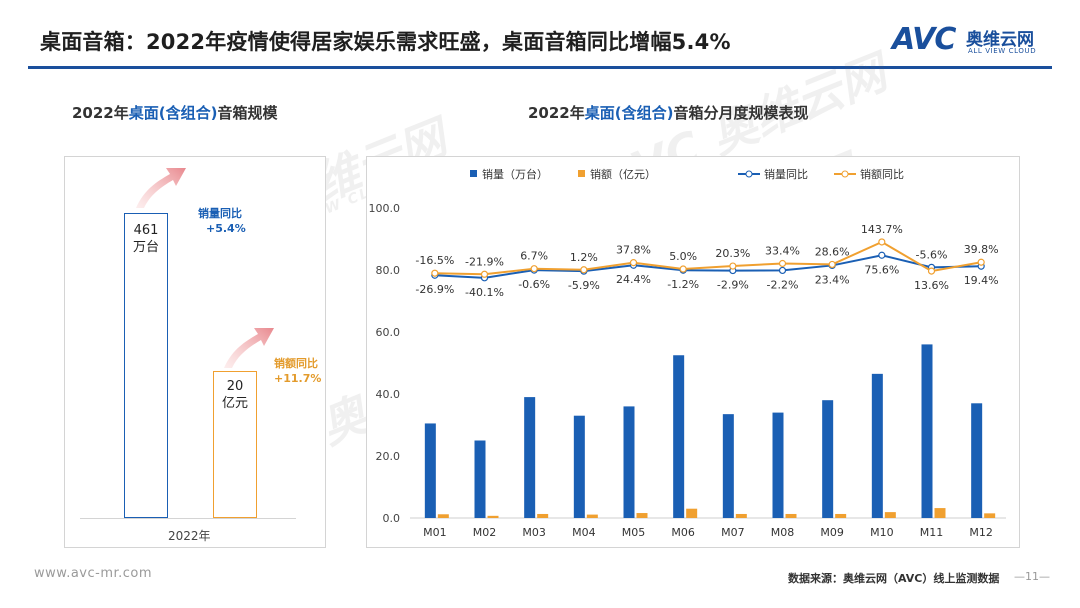 The image size is (1080, 608). What do you see at coordinates (882, 174) in the screenshot?
I see `legend-revenue-yoy: 销额同比` at bounding box center [882, 174].